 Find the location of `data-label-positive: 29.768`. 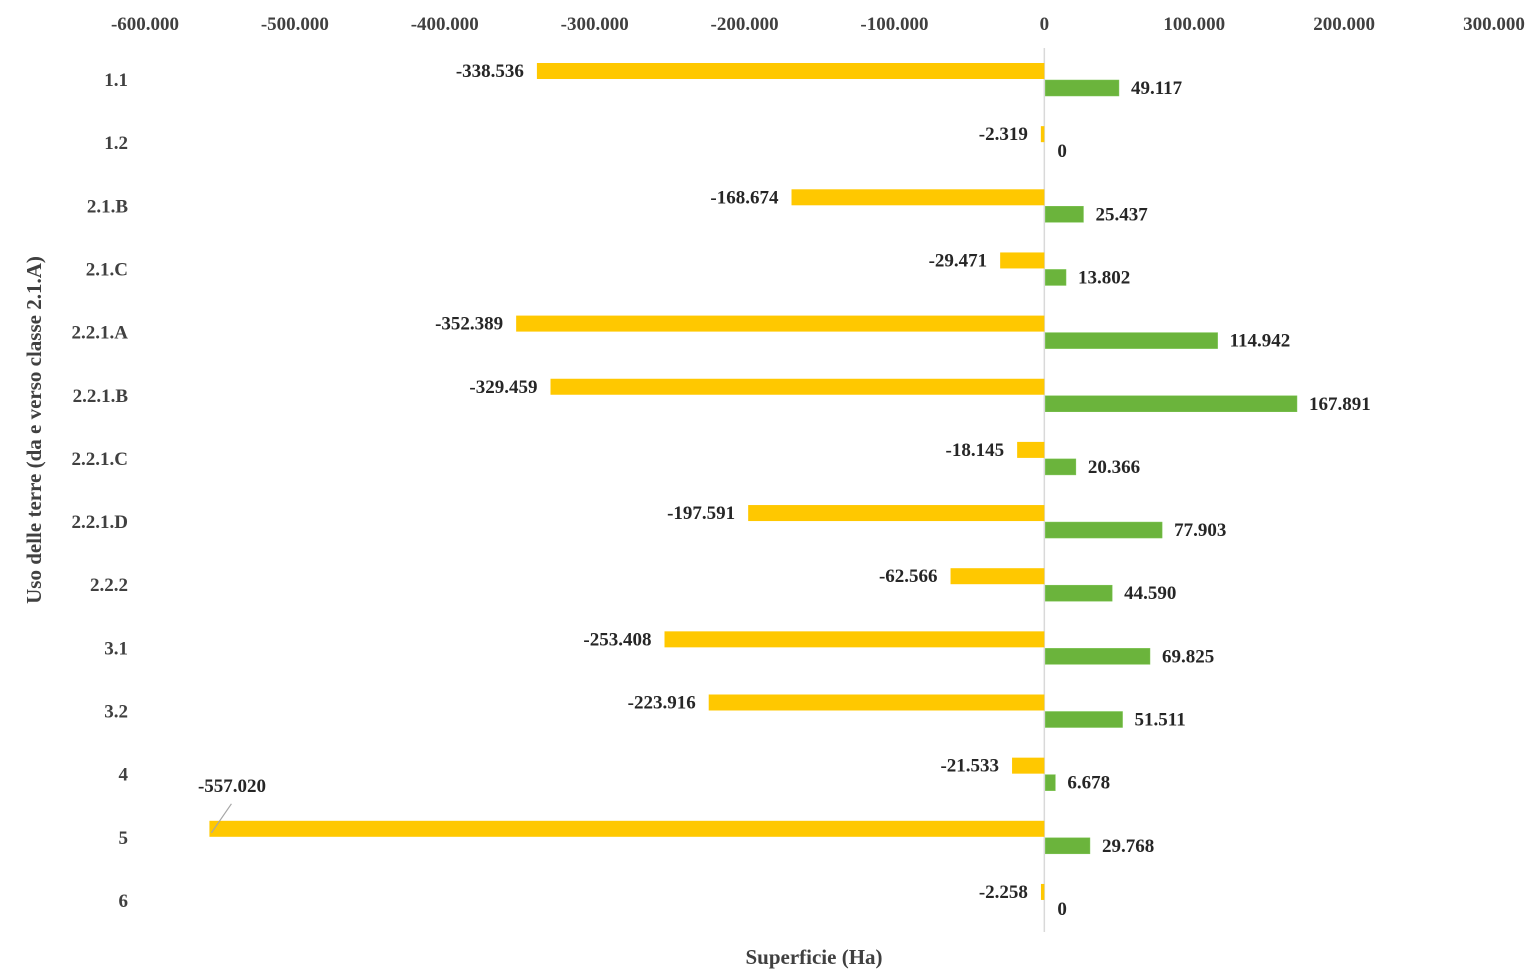

data-label-positive: 29.768 is located at coordinates (1128, 846).